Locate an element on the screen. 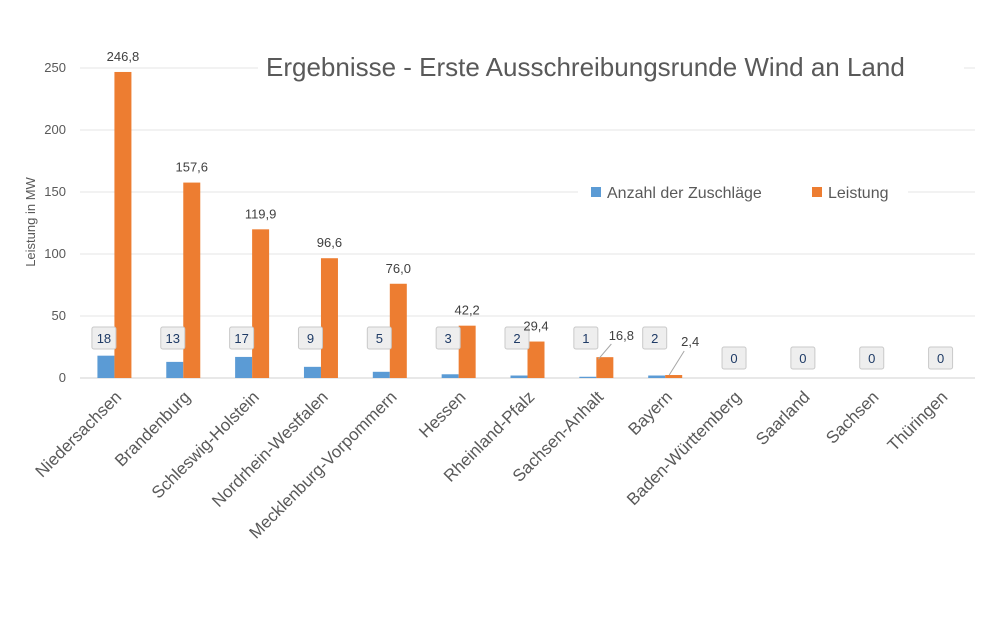 The width and height of the screenshot is (991, 632). count-label: 1 is located at coordinates (585, 338).